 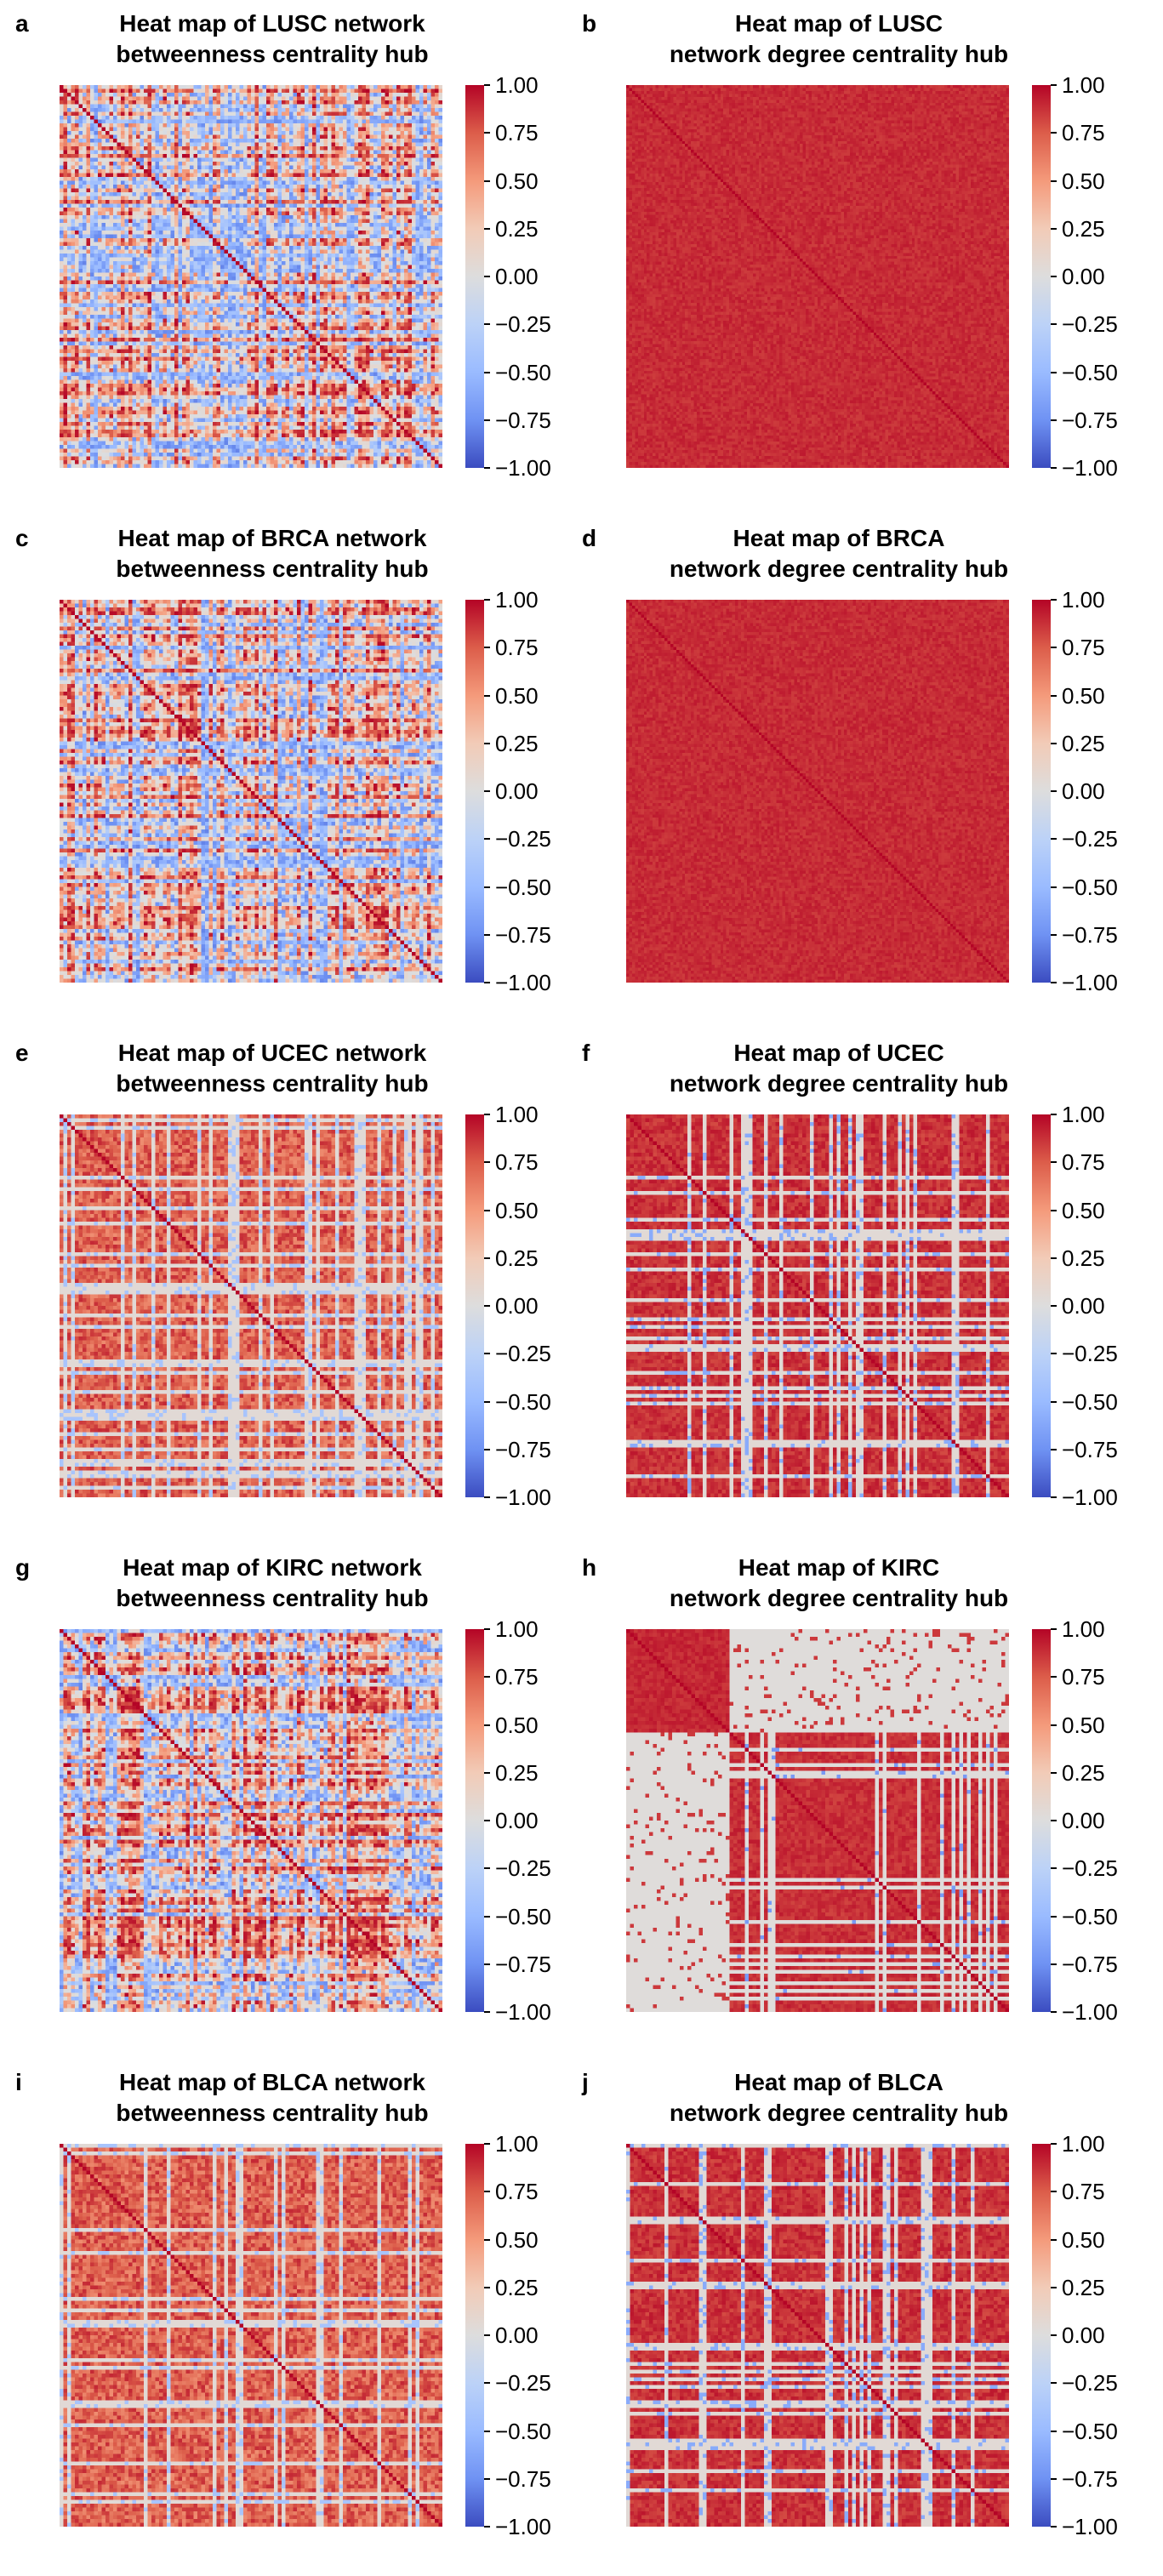 What do you see at coordinates (272, 538) in the screenshot?
I see `title-line-1: Heat map of BRCA network` at bounding box center [272, 538].